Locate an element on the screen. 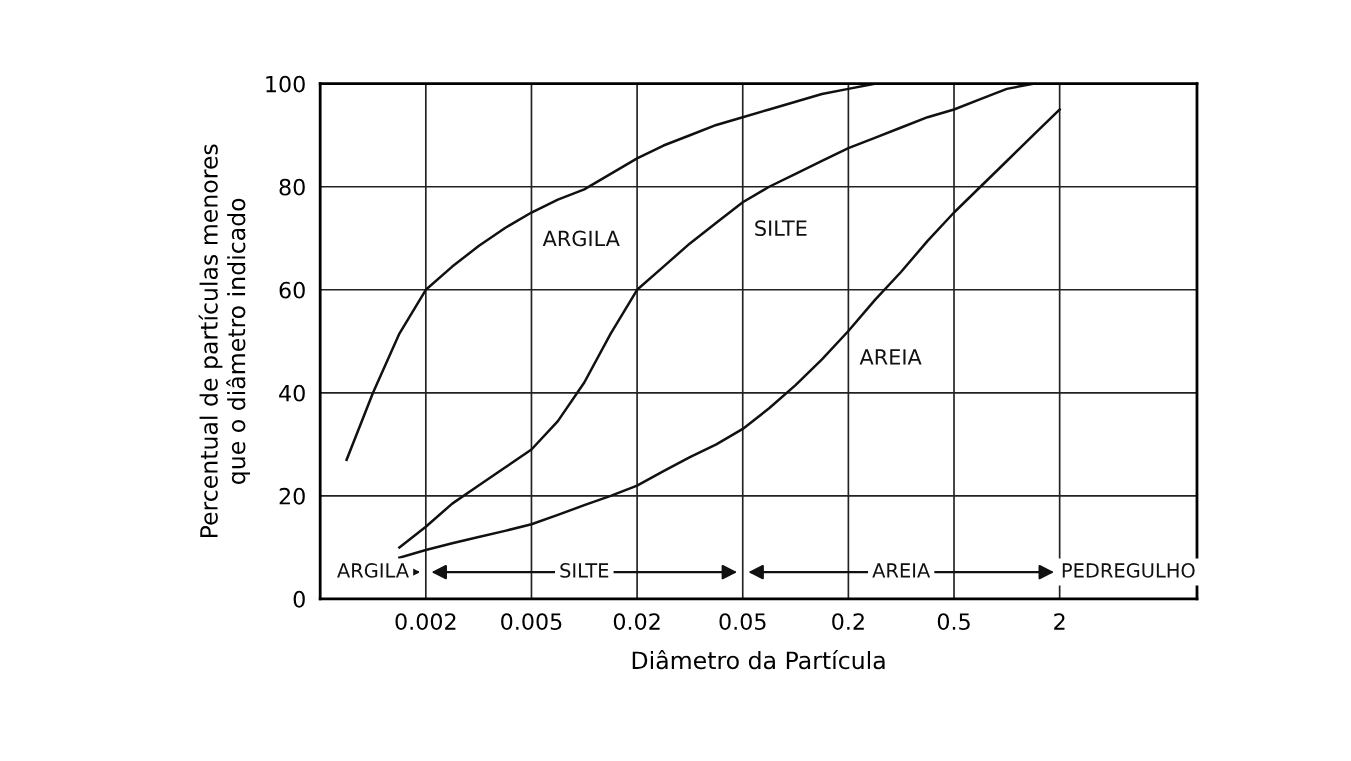 Image resolution: width=1351 pixels, height=761 pixels. y-tick-label: 40 is located at coordinates (292, 393).